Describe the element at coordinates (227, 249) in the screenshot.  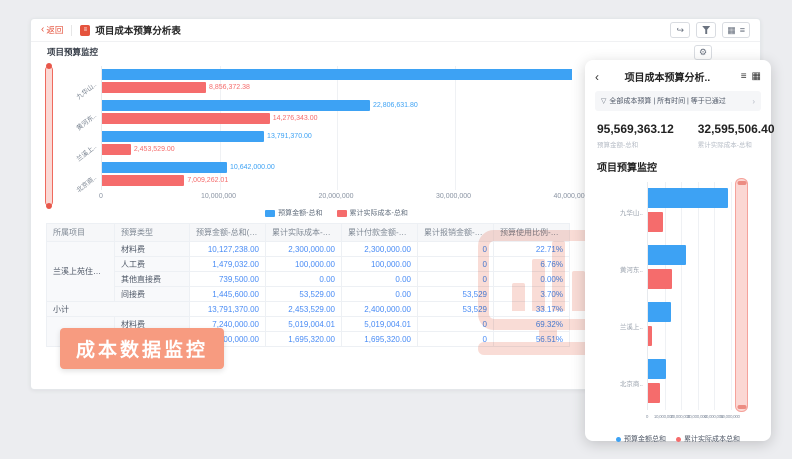
I see `value-cell: 10,127,238.00` at that location.